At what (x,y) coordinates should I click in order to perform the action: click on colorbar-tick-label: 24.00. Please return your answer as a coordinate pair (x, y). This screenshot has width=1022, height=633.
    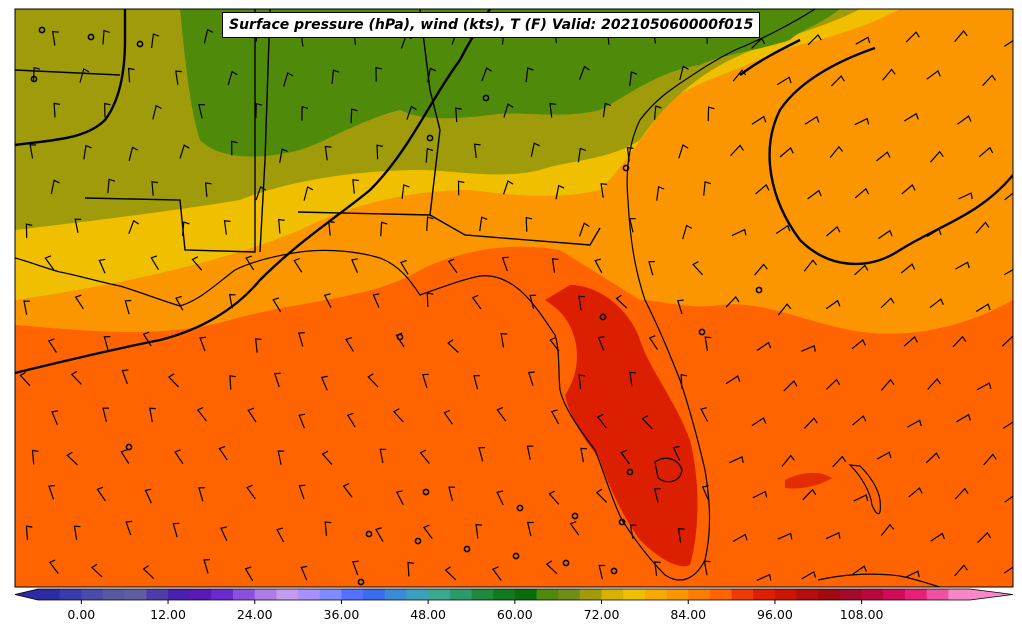
    Looking at the image, I should click on (254, 614).